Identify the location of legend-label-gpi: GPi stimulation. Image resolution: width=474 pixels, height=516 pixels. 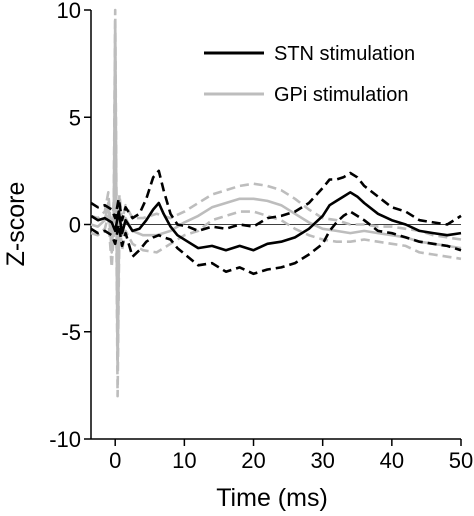
(341, 95).